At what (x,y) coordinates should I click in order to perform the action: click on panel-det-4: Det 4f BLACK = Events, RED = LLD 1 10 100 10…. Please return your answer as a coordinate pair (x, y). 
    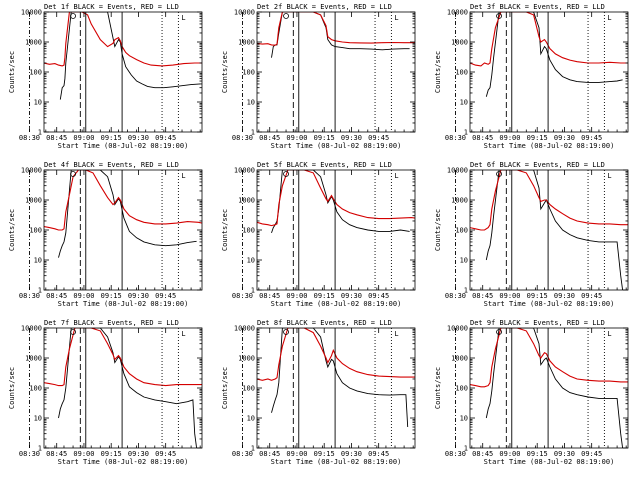
    Looking at the image, I should click on (105, 234).